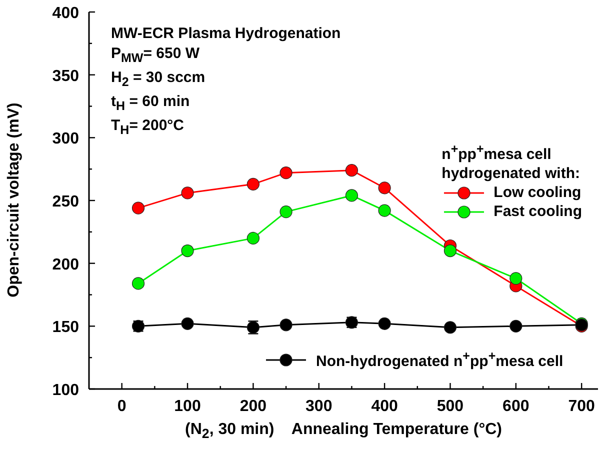 This screenshot has width=603, height=457. What do you see at coordinates (158, 79) in the screenshot?
I see `annotation: H$_{2}$ = 30 sccm` at bounding box center [158, 79].